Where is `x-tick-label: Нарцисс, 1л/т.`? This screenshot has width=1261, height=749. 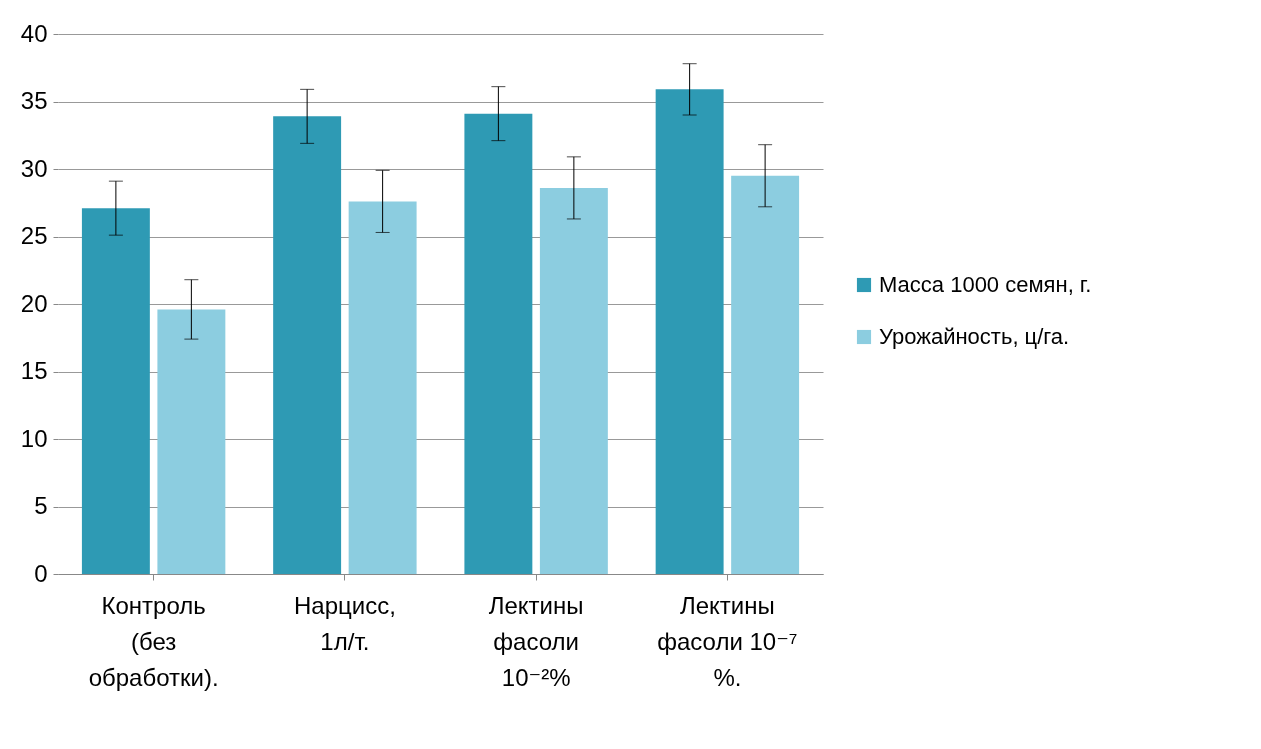
x-tick-label: Нарцисс, 1л/т. is located at coordinates (344, 623).